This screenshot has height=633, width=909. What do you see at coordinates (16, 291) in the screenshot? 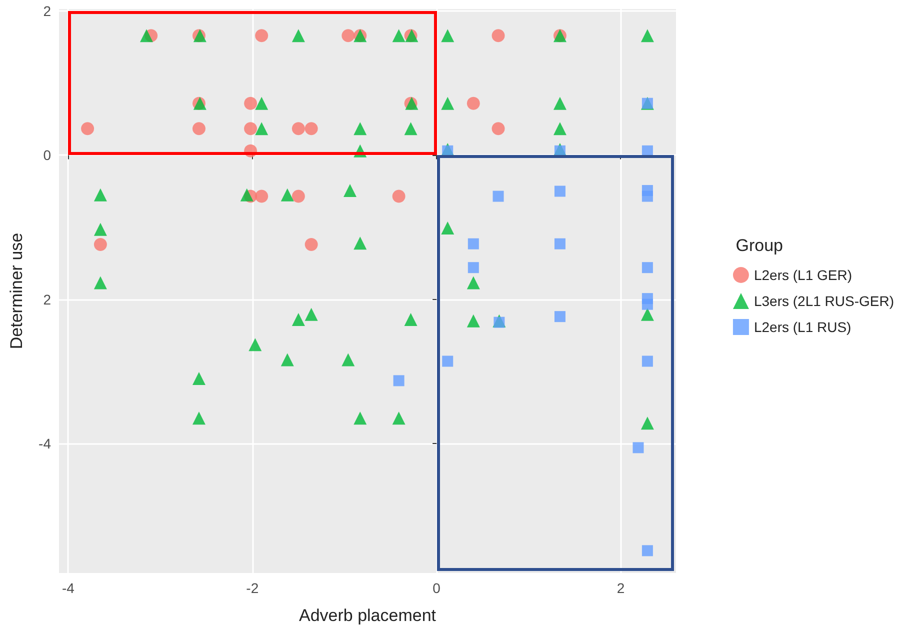
I see `y-axis-title: Determiner use` at bounding box center [16, 291].